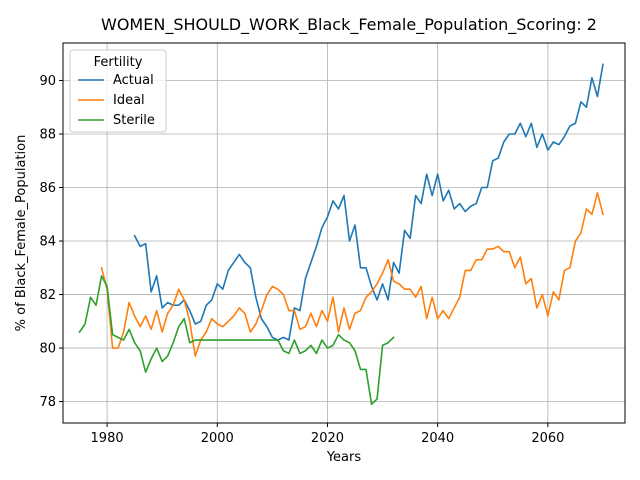  I want to click on x-tick-label: 2000, so click(217, 438).